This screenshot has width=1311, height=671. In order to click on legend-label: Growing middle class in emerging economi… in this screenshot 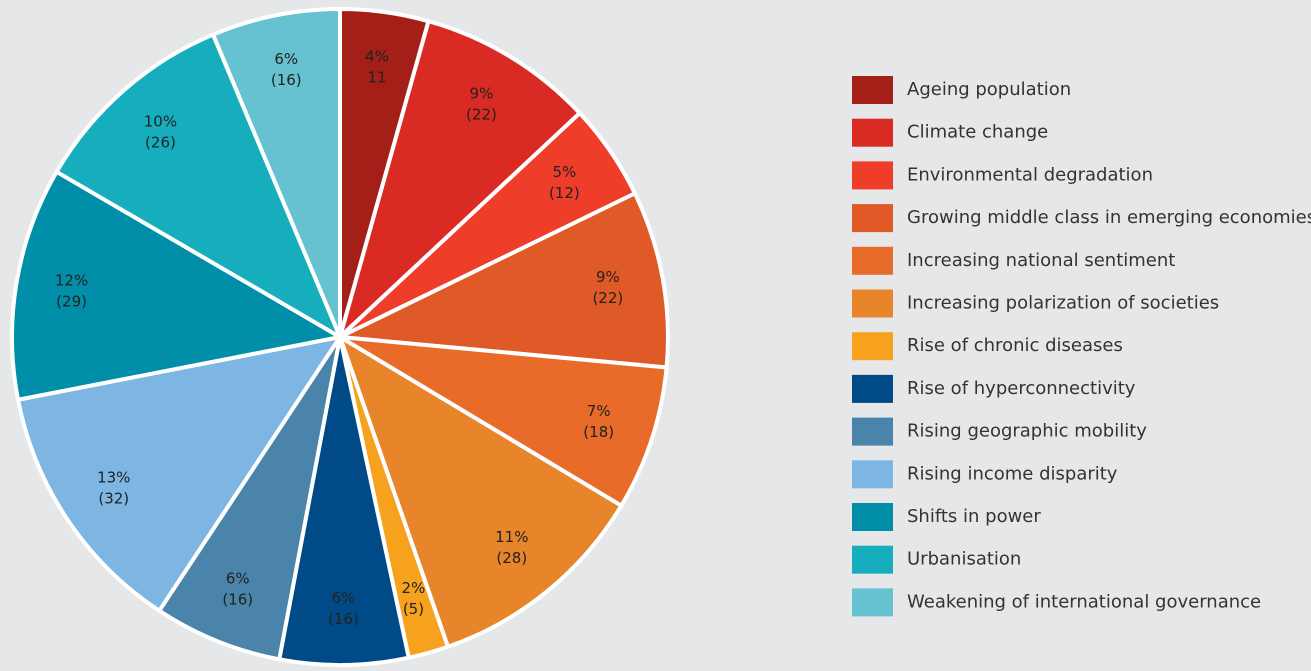, I will do `click(1109, 217)`.